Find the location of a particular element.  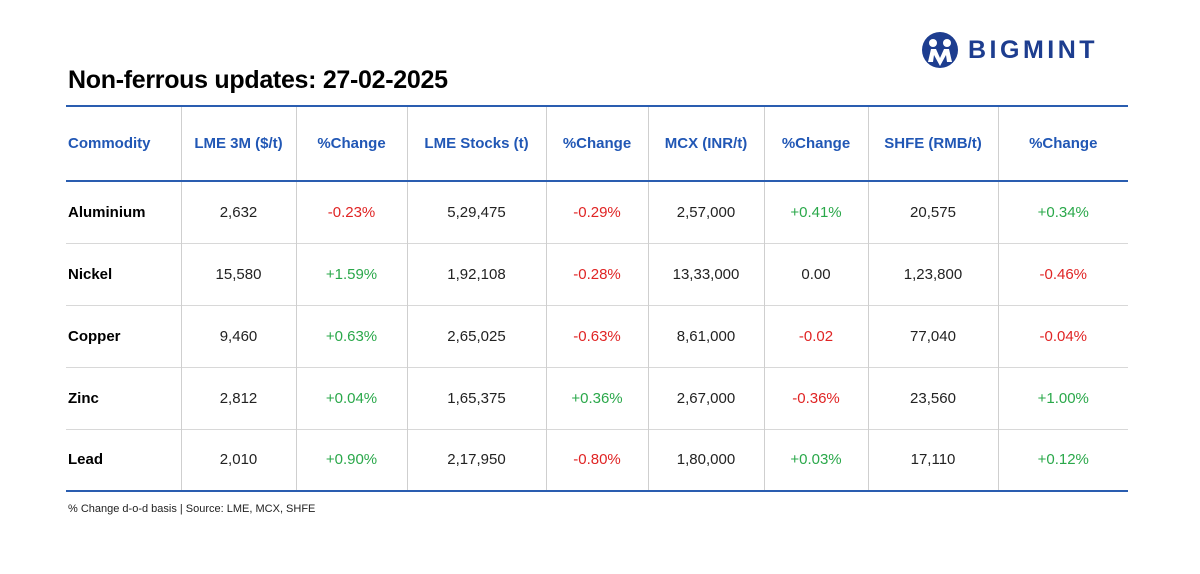

value-cell: 2,17,950 is located at coordinates (476, 460).